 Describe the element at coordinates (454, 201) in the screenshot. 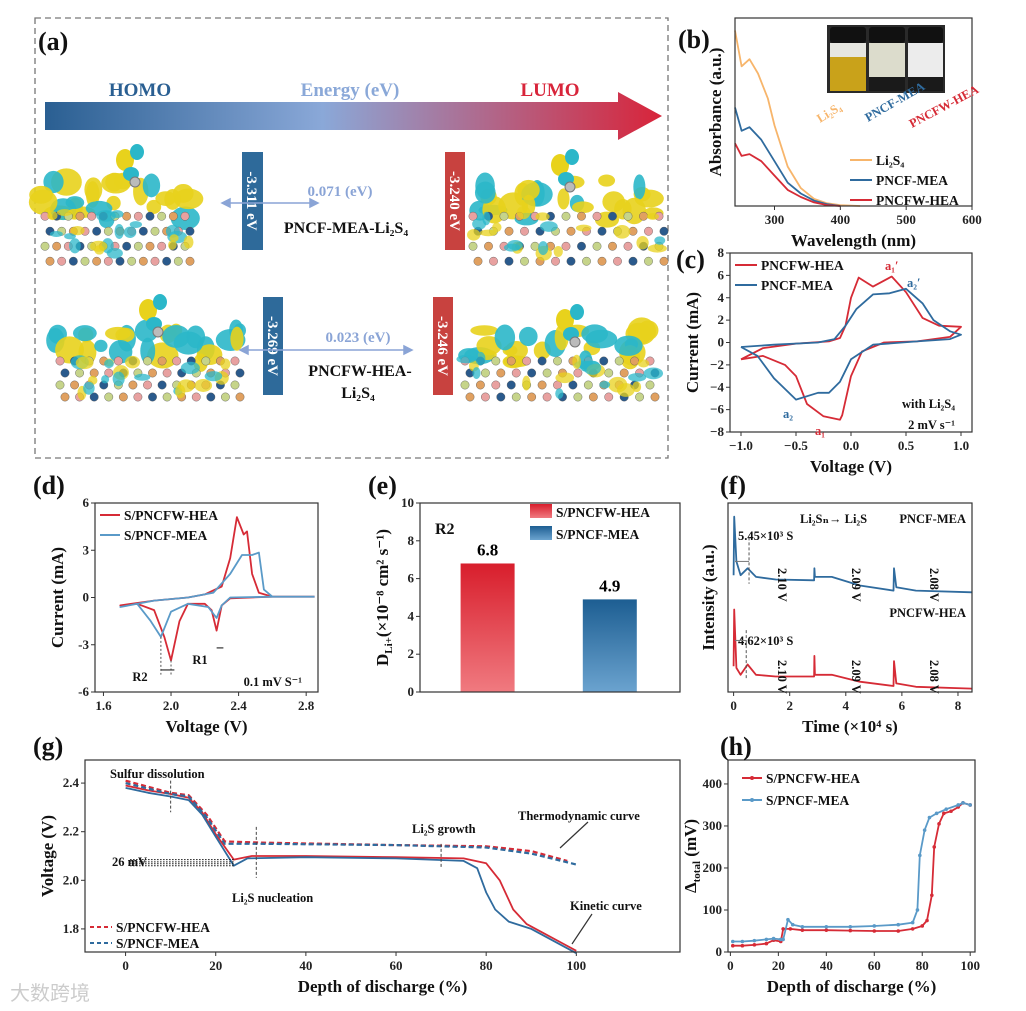

I see `lumo-value-top: -3.240 eV` at that location.